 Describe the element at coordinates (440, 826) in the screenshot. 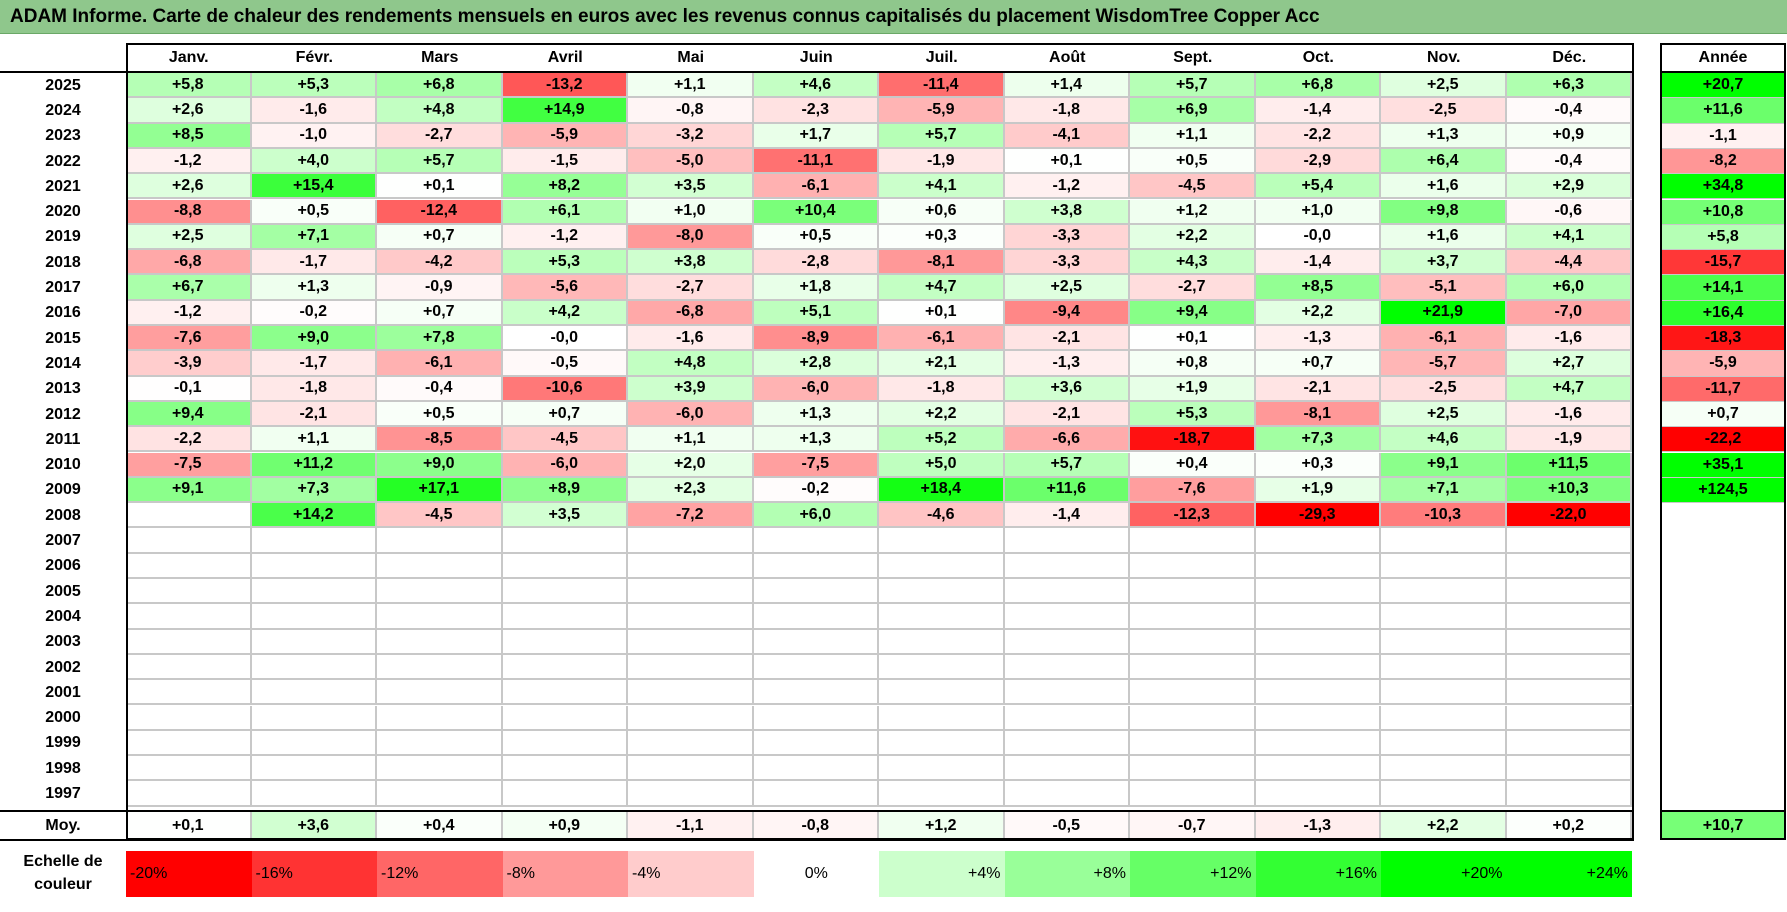

I see `average-cell: +0,4` at that location.